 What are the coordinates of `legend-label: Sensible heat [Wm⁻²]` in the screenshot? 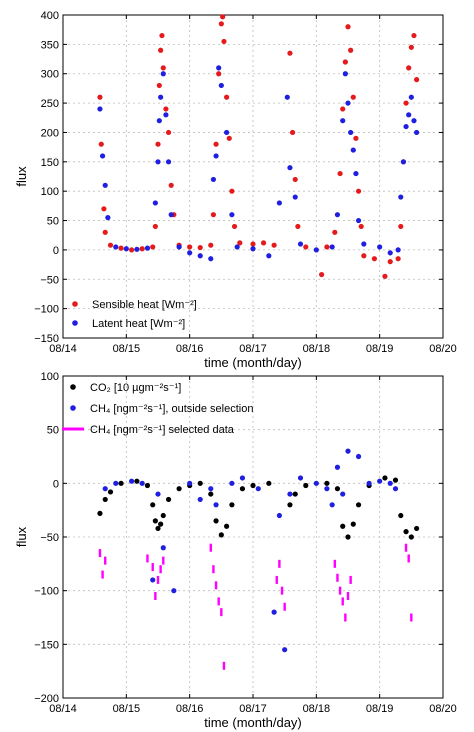 It's located at (144, 305).